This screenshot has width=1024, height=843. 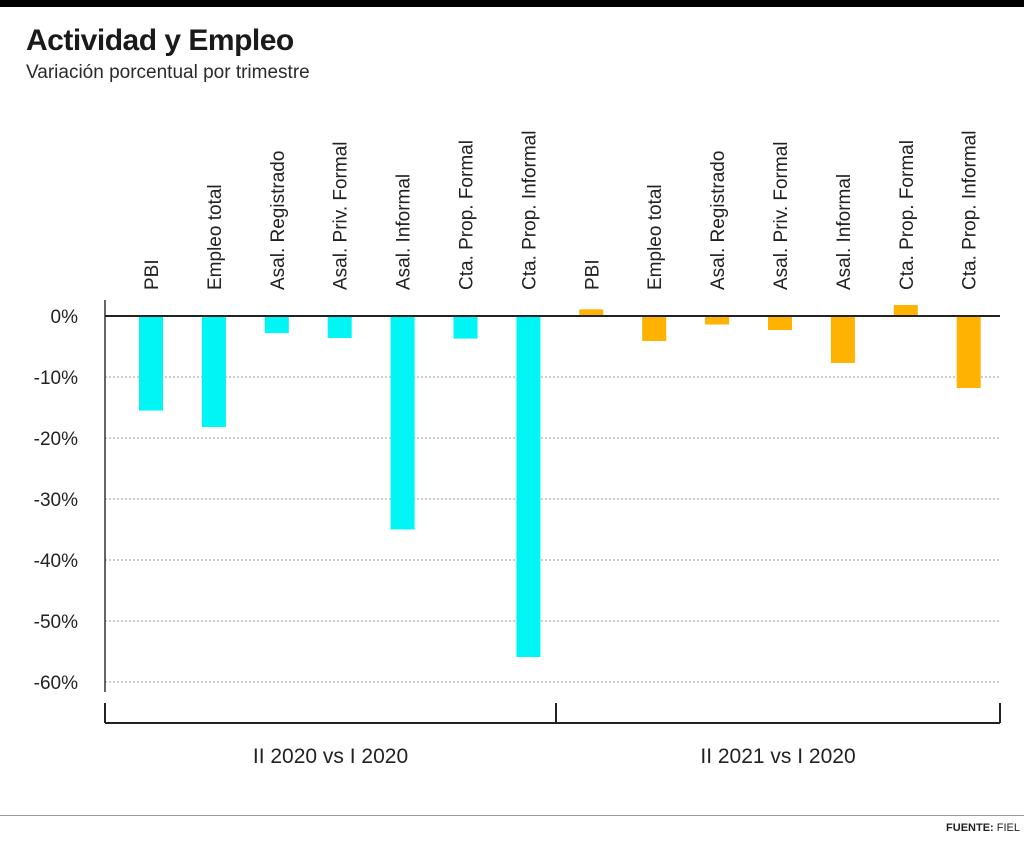 What do you see at coordinates (1008, 828) in the screenshot?
I see `source-text: FIEL` at bounding box center [1008, 828].